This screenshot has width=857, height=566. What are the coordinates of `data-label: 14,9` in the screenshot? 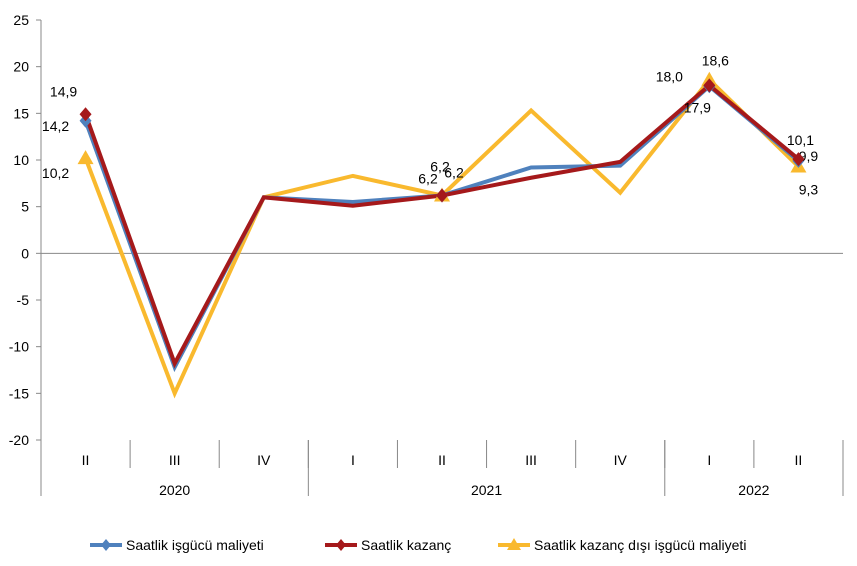 It's located at (63, 91).